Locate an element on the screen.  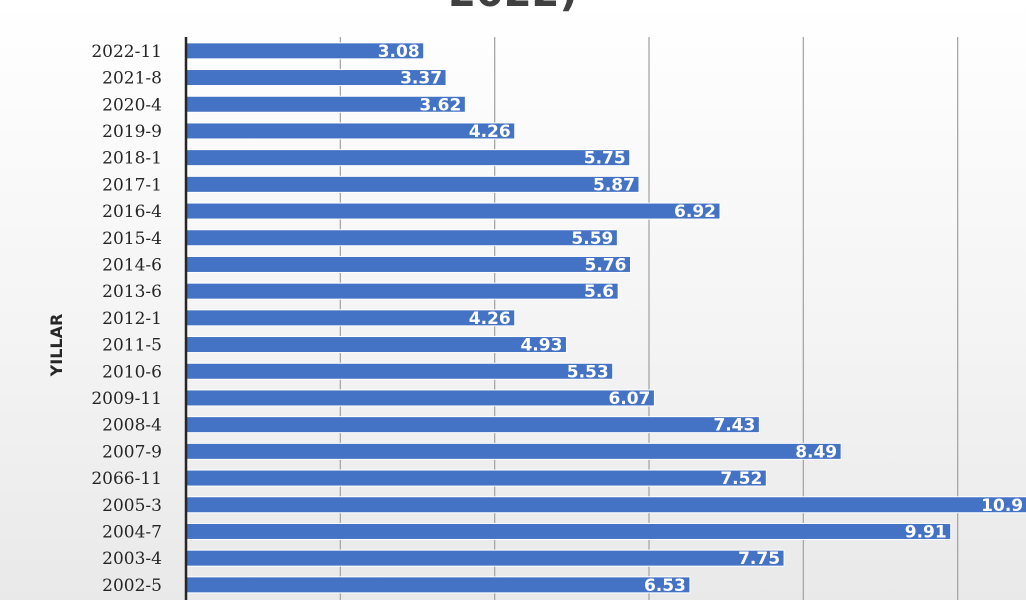
data-label: 6.53 is located at coordinates (665, 586).